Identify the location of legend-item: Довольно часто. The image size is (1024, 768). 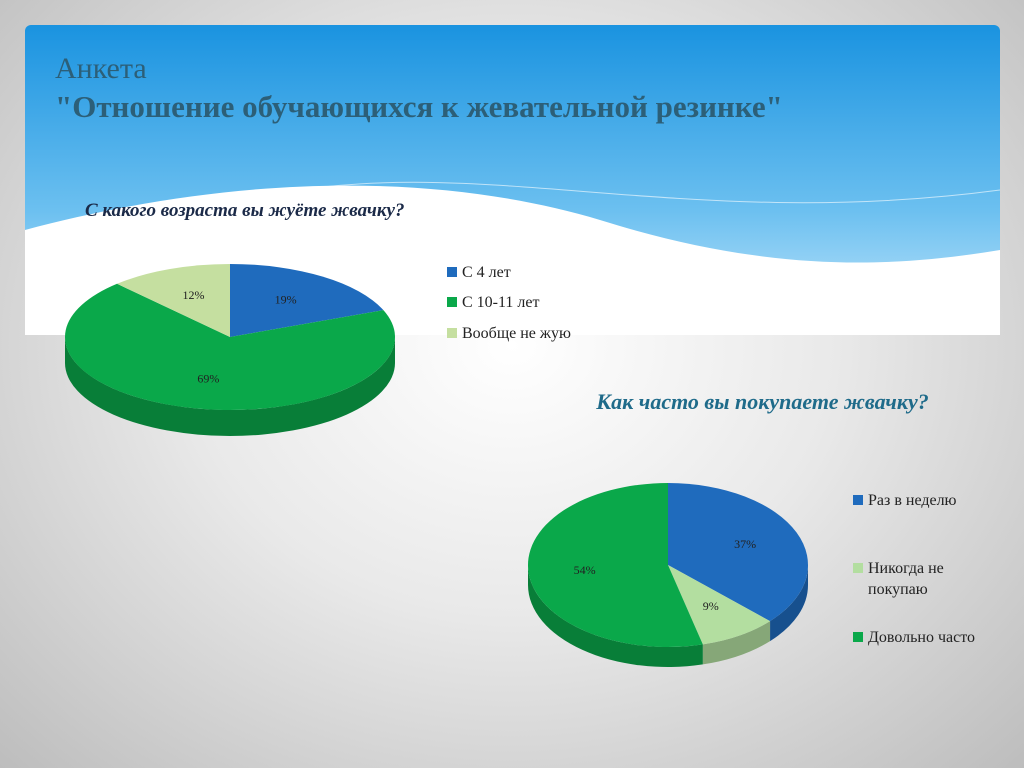
(923, 637).